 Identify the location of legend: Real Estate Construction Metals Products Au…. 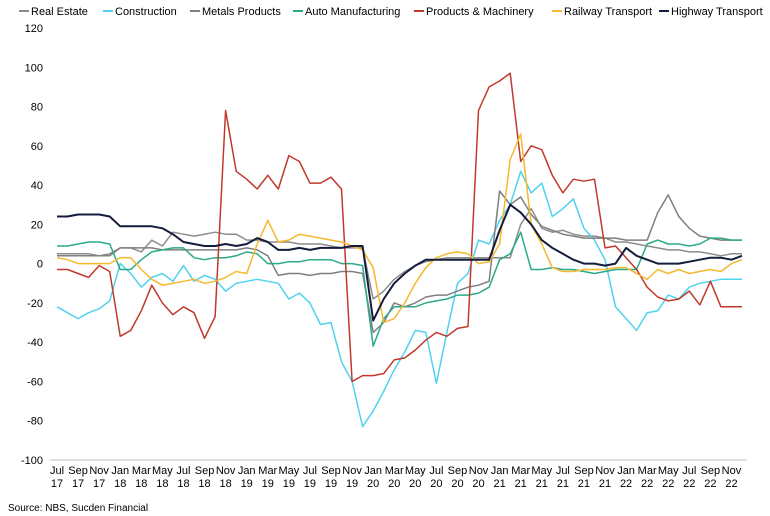
(391, 12).